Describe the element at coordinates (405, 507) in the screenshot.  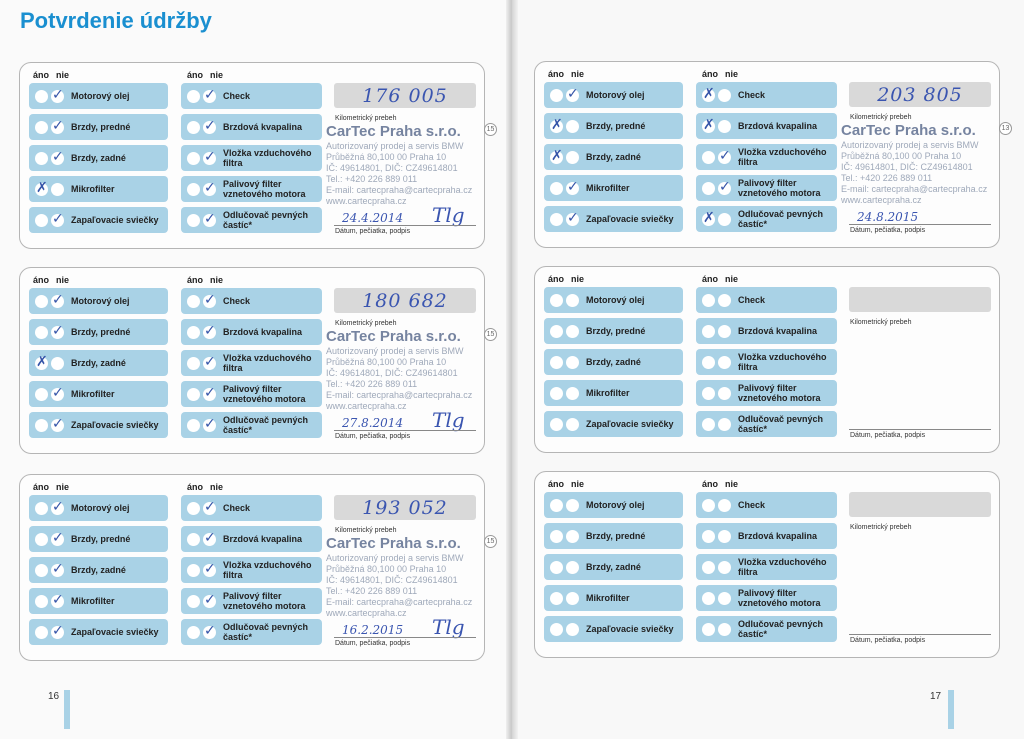
I see `mileage-field: 193 052` at that location.